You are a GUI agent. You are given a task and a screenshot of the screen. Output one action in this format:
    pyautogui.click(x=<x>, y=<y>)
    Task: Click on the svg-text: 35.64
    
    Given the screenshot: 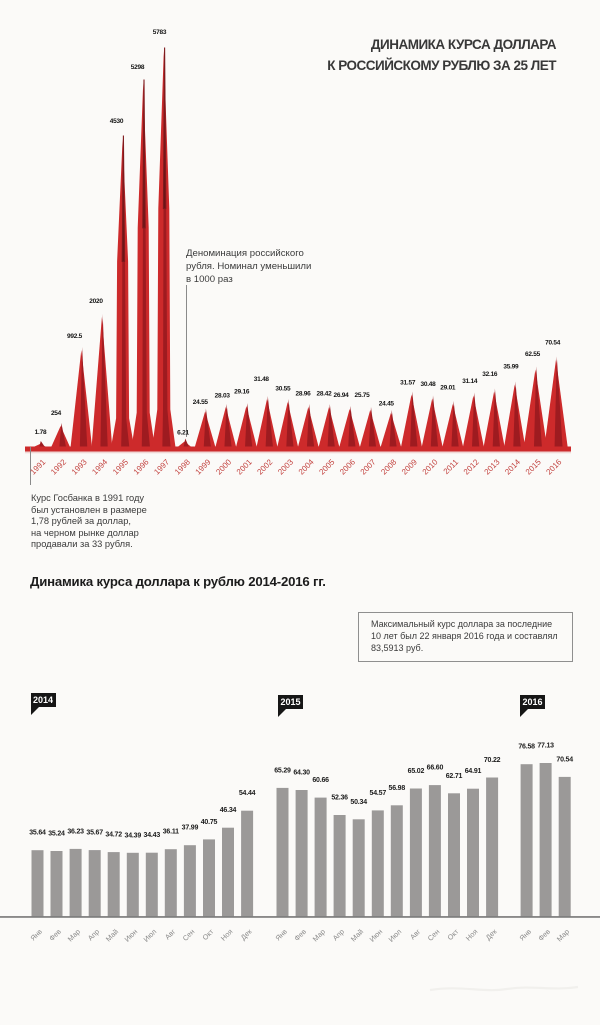 What is the action you would take?
    pyautogui.click(x=37, y=833)
    